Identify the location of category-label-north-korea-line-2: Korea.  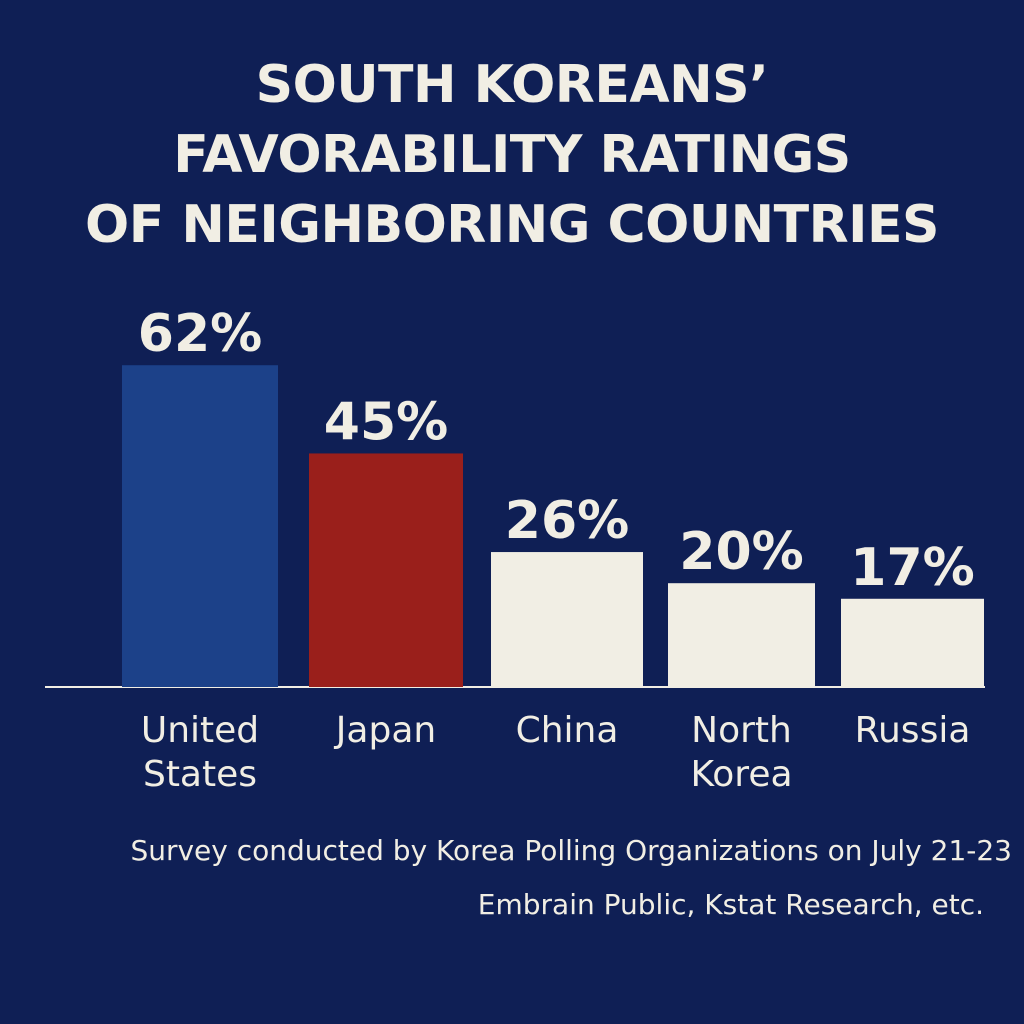
(741, 774).